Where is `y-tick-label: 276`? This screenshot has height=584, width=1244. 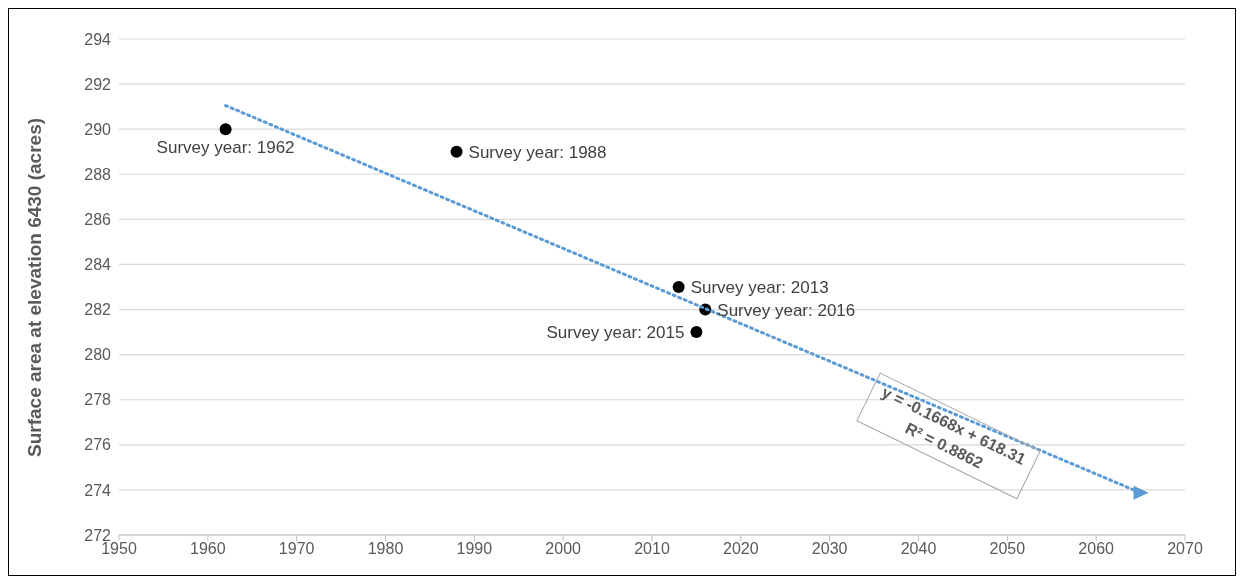
y-tick-label: 276 is located at coordinates (98, 445).